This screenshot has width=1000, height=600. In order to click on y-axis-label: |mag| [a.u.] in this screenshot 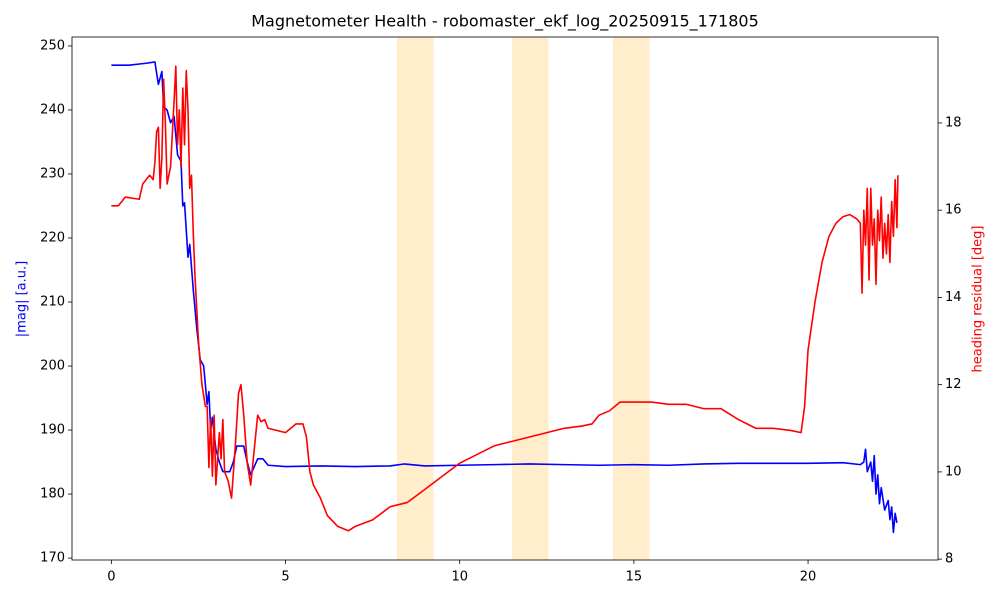, I will do `click(22, 299)`.